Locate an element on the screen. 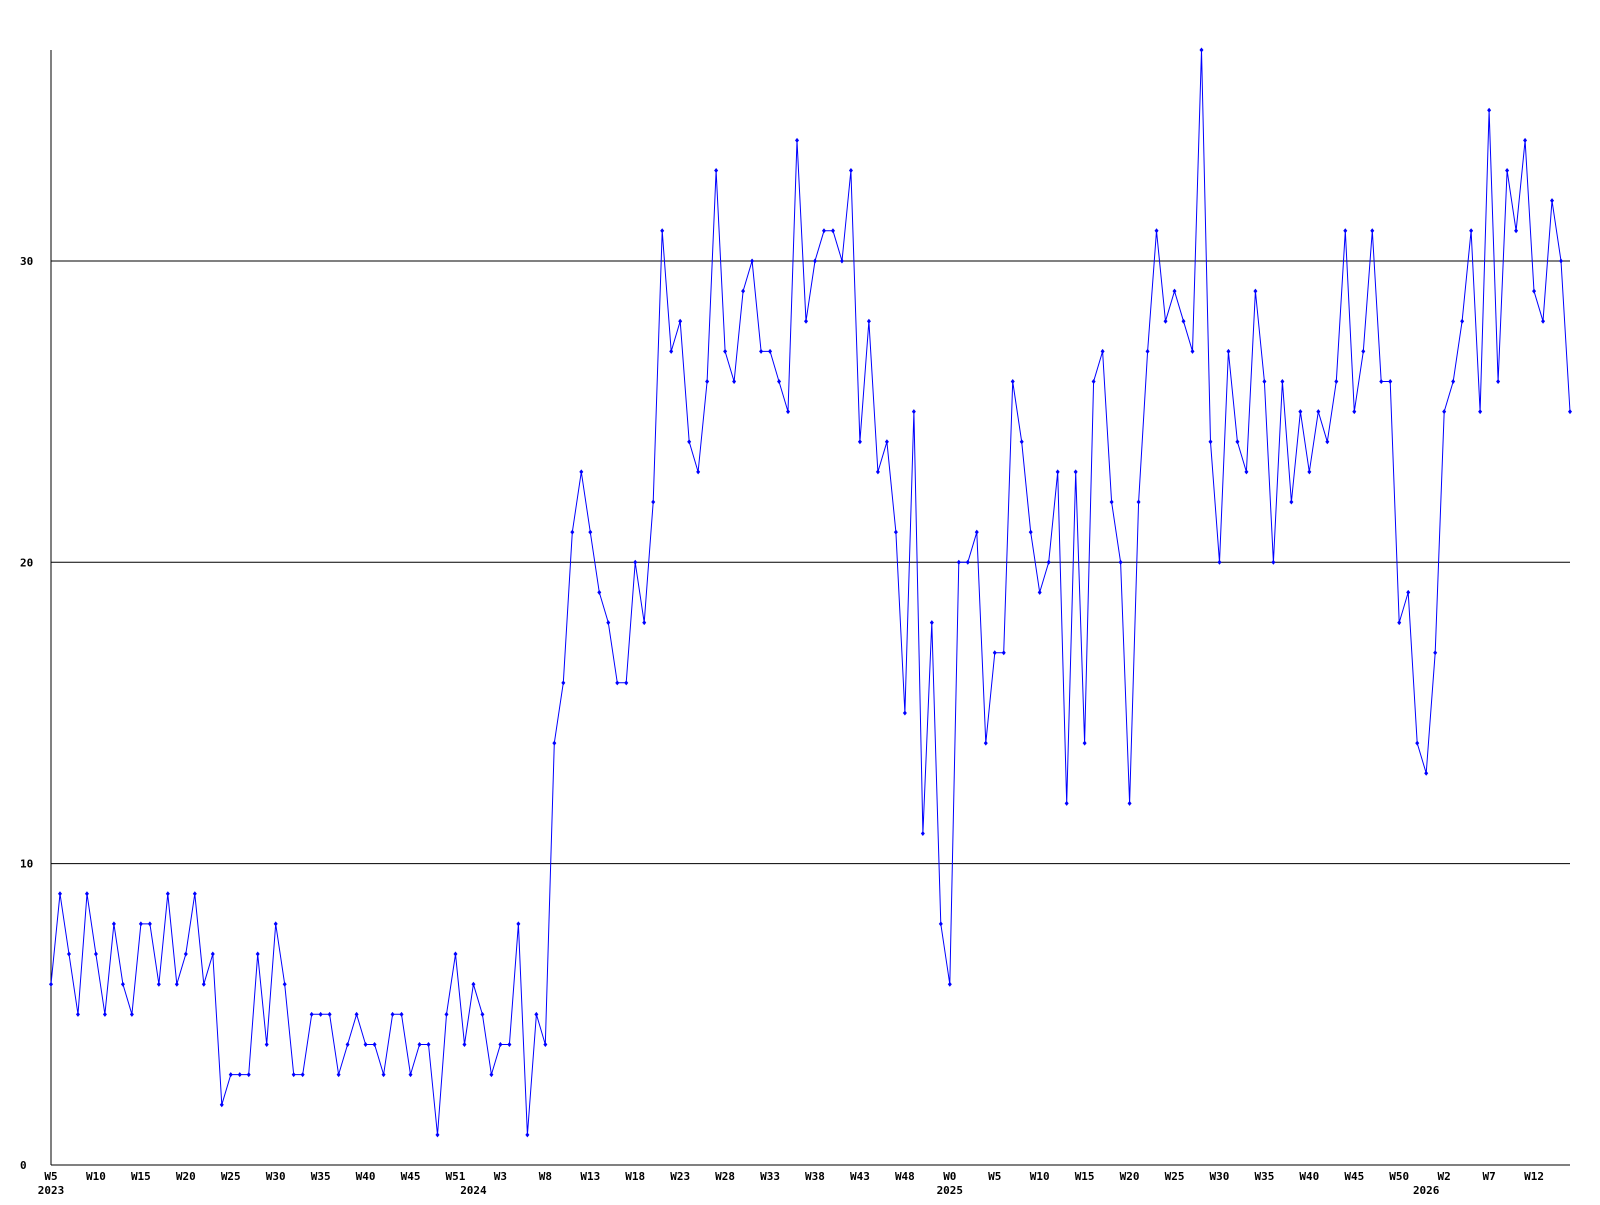  y-tick-label: 0 is located at coordinates (23, 1165).